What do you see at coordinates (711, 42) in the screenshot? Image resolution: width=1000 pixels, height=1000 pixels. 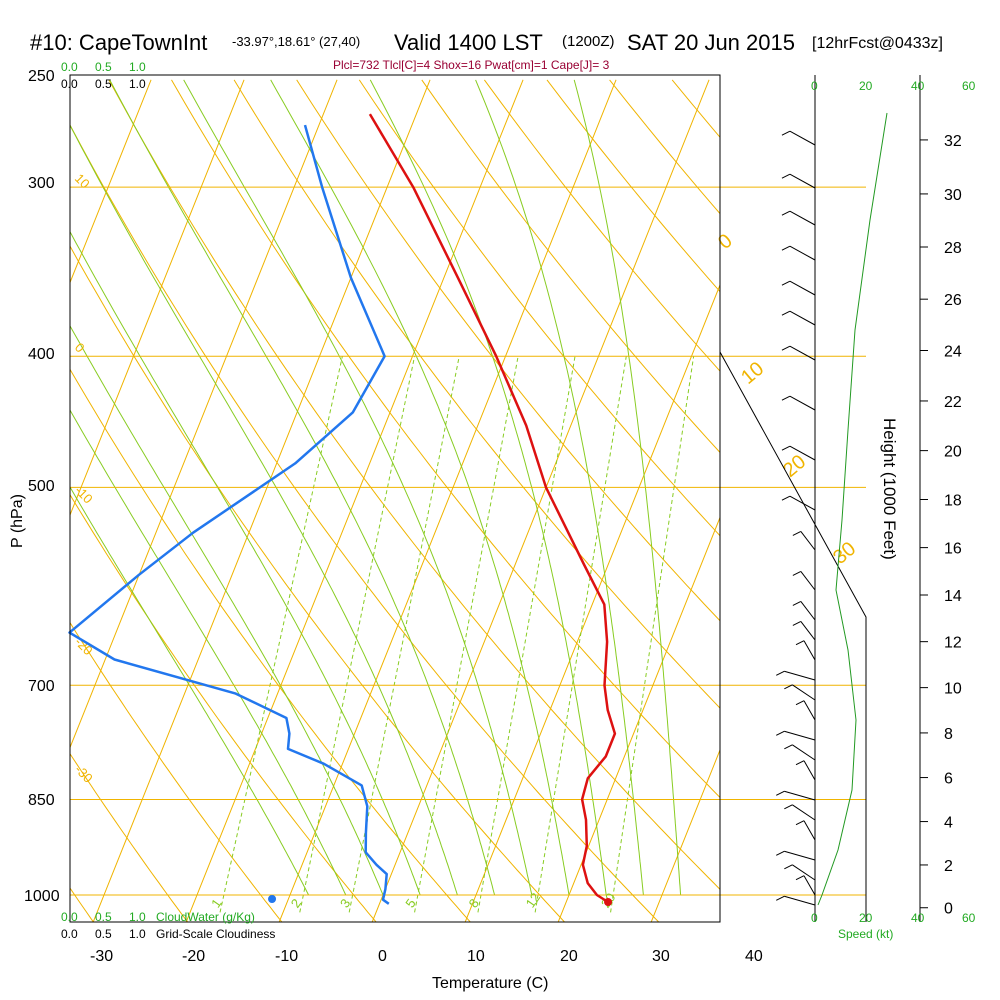 I see `title-date: SAT 20 Jun 2015` at bounding box center [711, 42].